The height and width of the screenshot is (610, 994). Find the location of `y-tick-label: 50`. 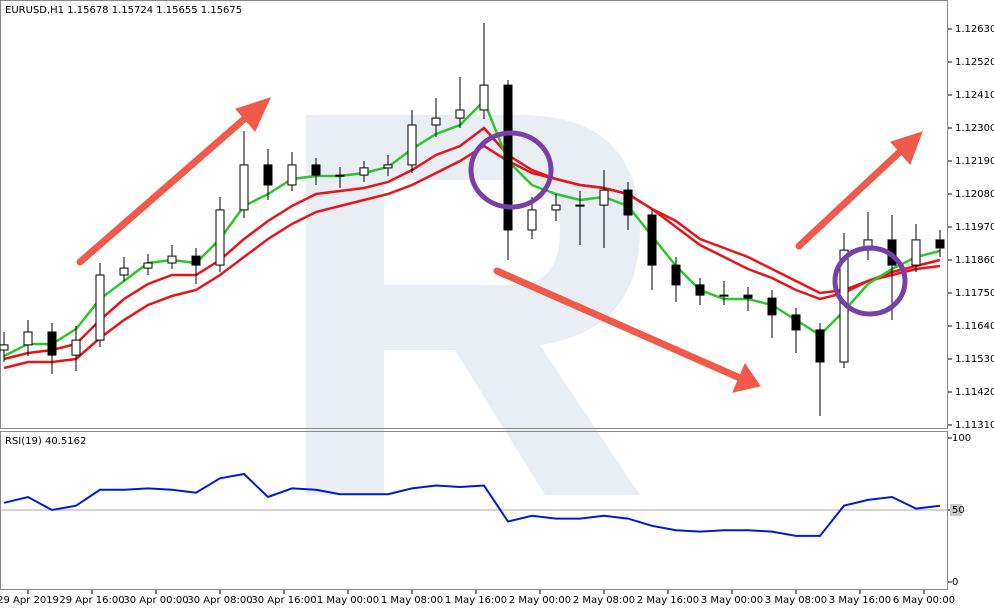

y-tick-label: 50 is located at coordinates (958, 510).